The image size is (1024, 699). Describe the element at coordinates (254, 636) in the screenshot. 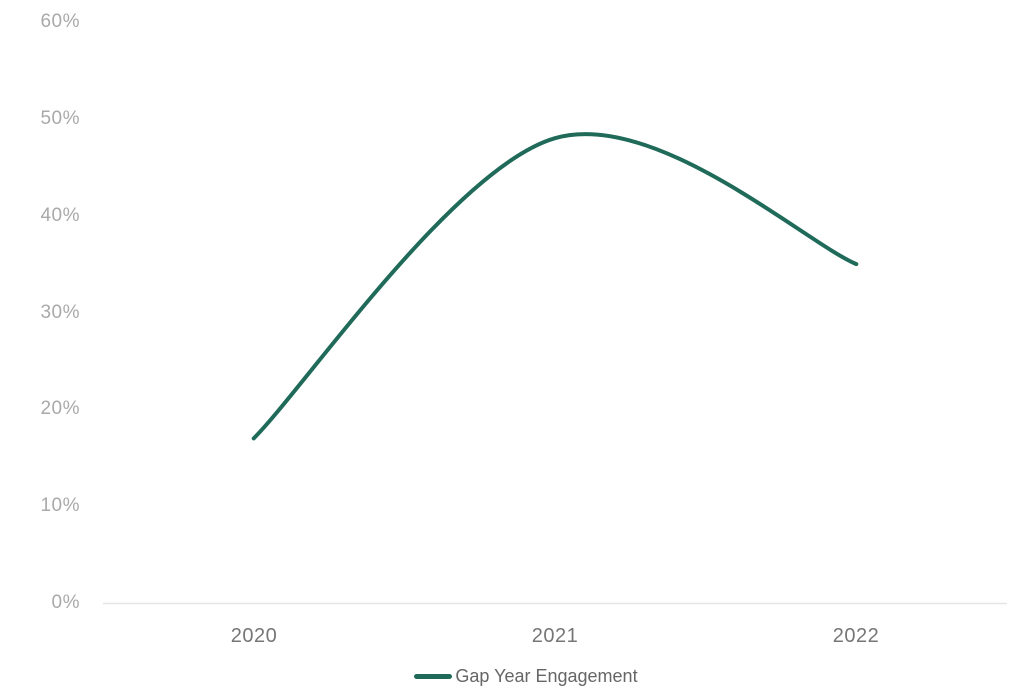

I see `x-tick-2020: 2020` at that location.